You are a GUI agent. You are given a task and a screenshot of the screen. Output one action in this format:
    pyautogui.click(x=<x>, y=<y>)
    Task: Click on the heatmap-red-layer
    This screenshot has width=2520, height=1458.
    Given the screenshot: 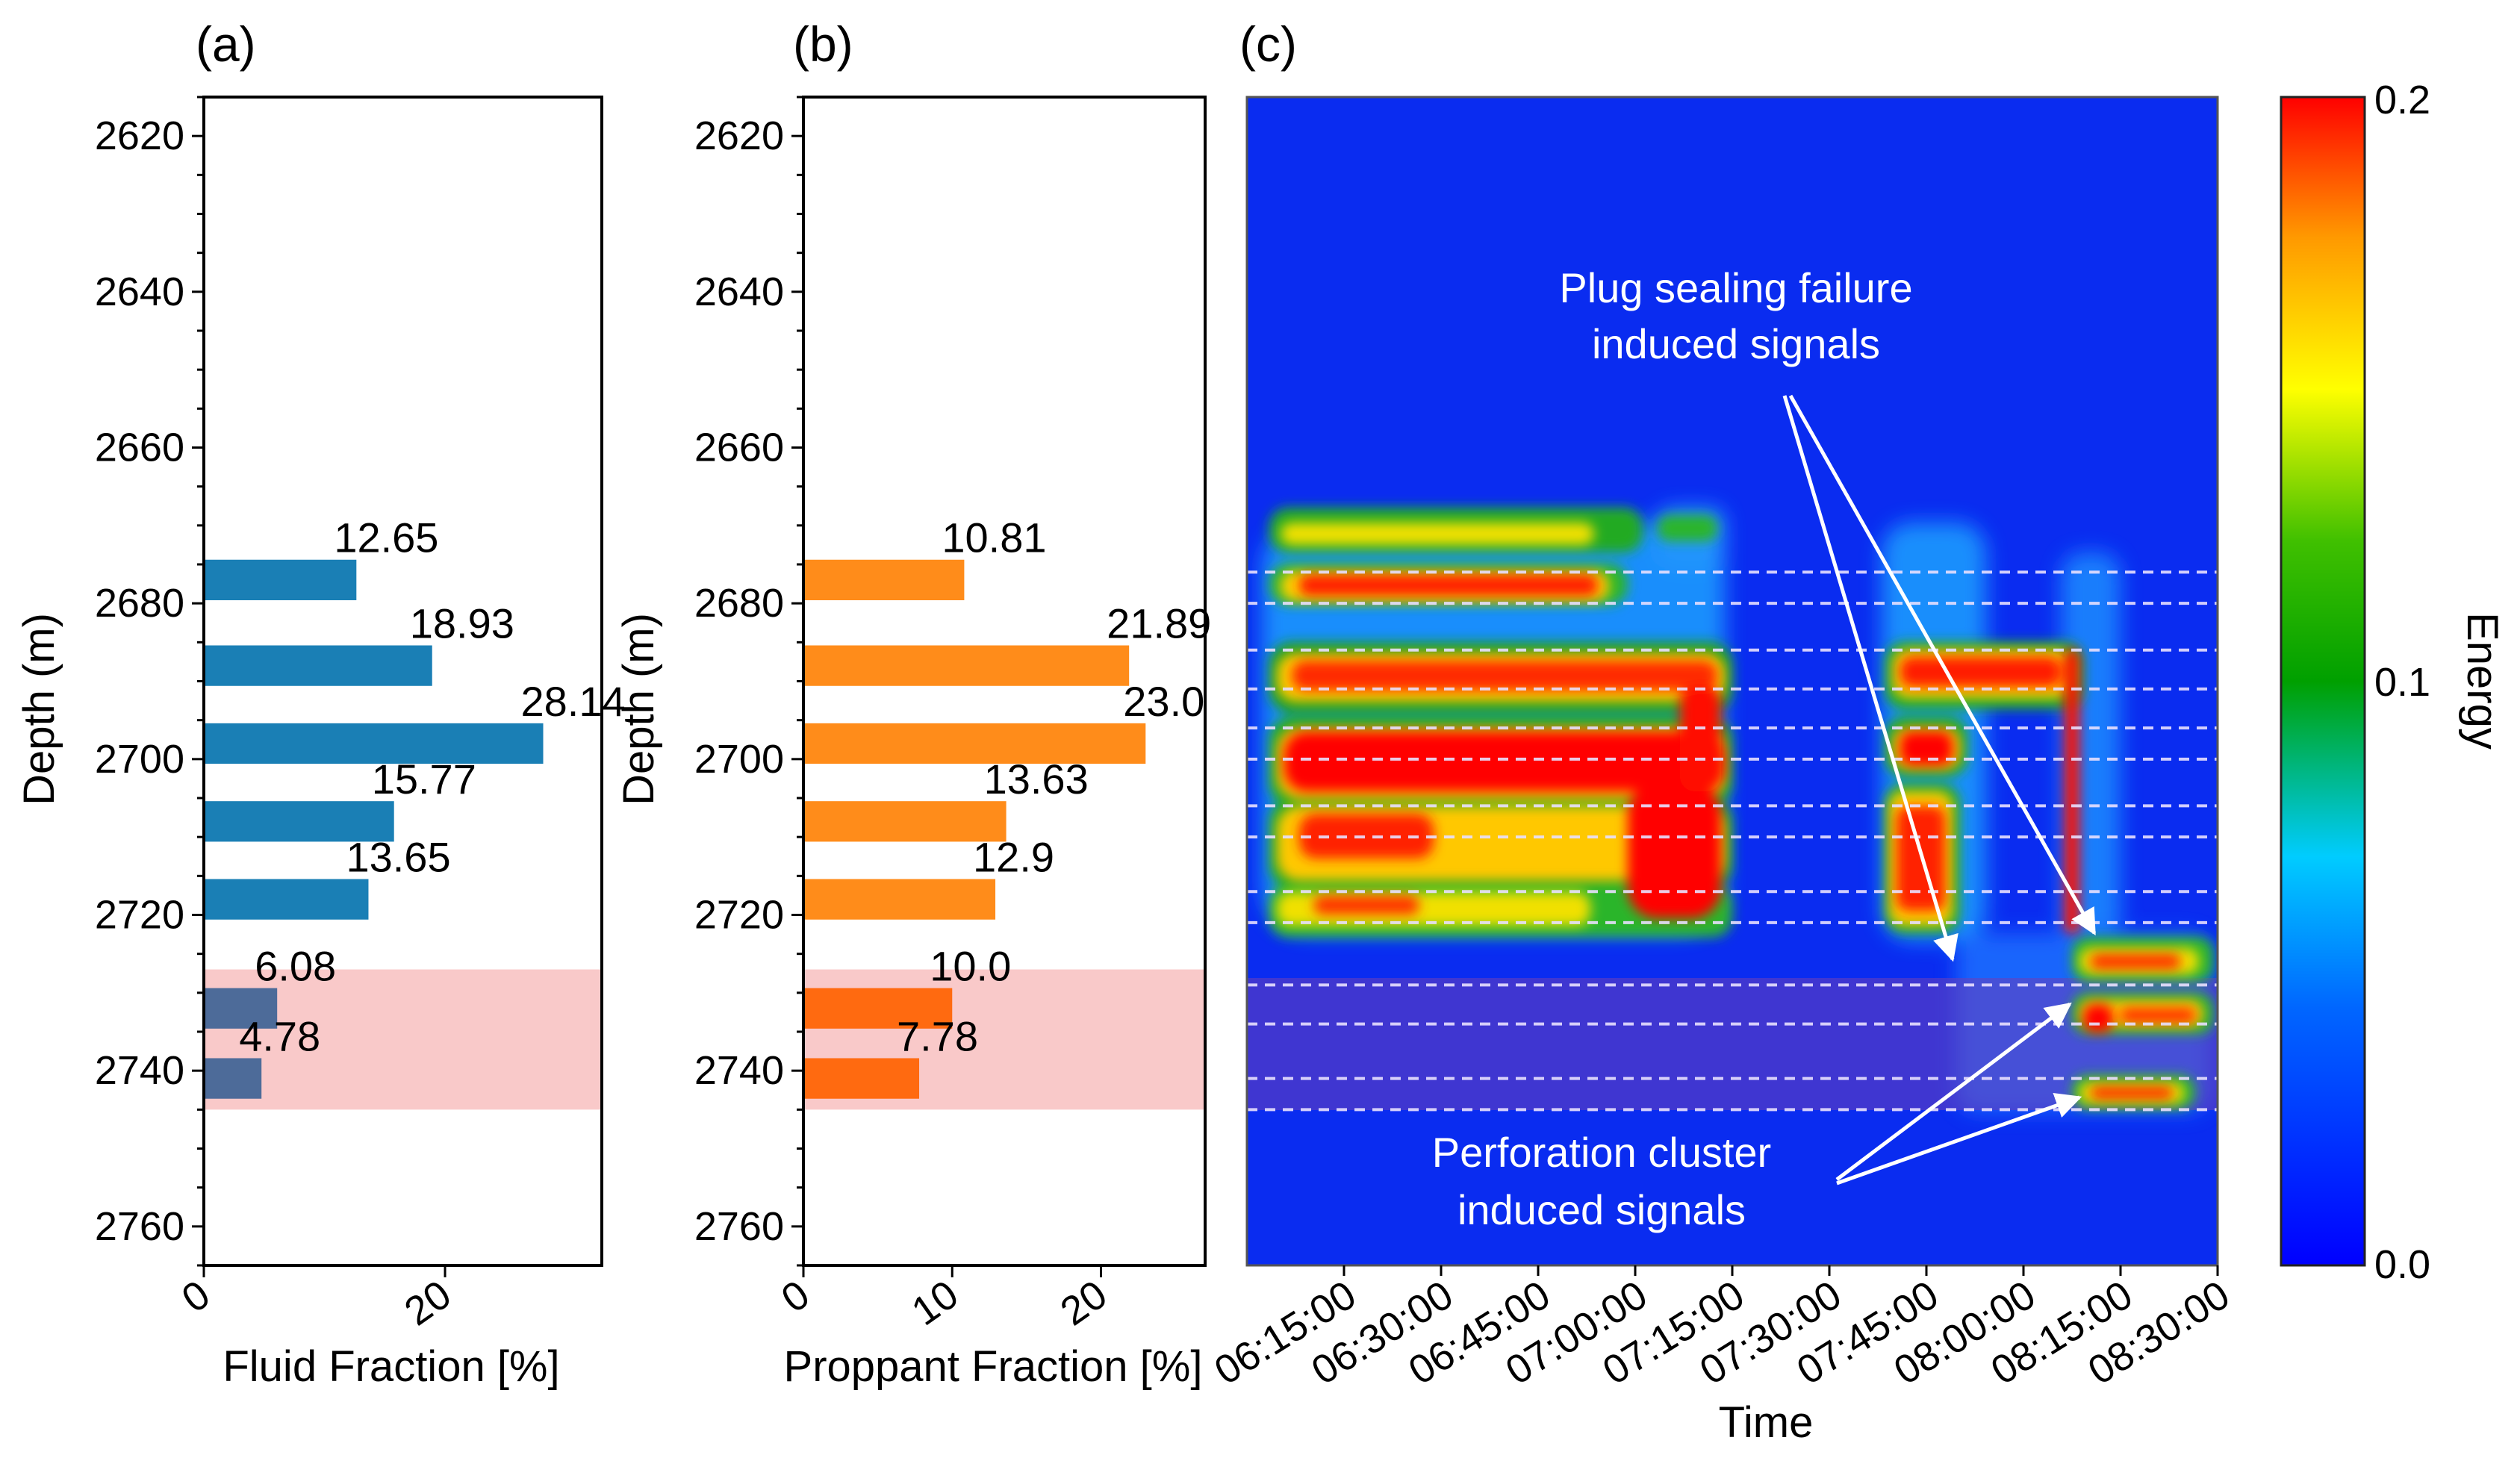 What is the action you would take?
    pyautogui.click(x=1739, y=837)
    